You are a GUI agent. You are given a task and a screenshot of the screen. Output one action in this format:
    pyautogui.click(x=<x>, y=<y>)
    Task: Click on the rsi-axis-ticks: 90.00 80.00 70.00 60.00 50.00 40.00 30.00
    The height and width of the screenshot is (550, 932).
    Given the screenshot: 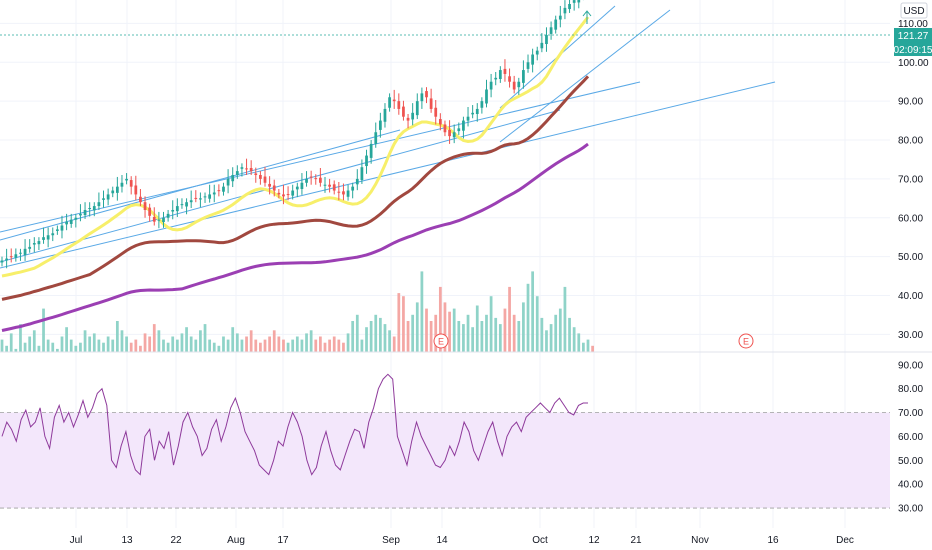 What is the action you would take?
    pyautogui.click(x=910, y=437)
    